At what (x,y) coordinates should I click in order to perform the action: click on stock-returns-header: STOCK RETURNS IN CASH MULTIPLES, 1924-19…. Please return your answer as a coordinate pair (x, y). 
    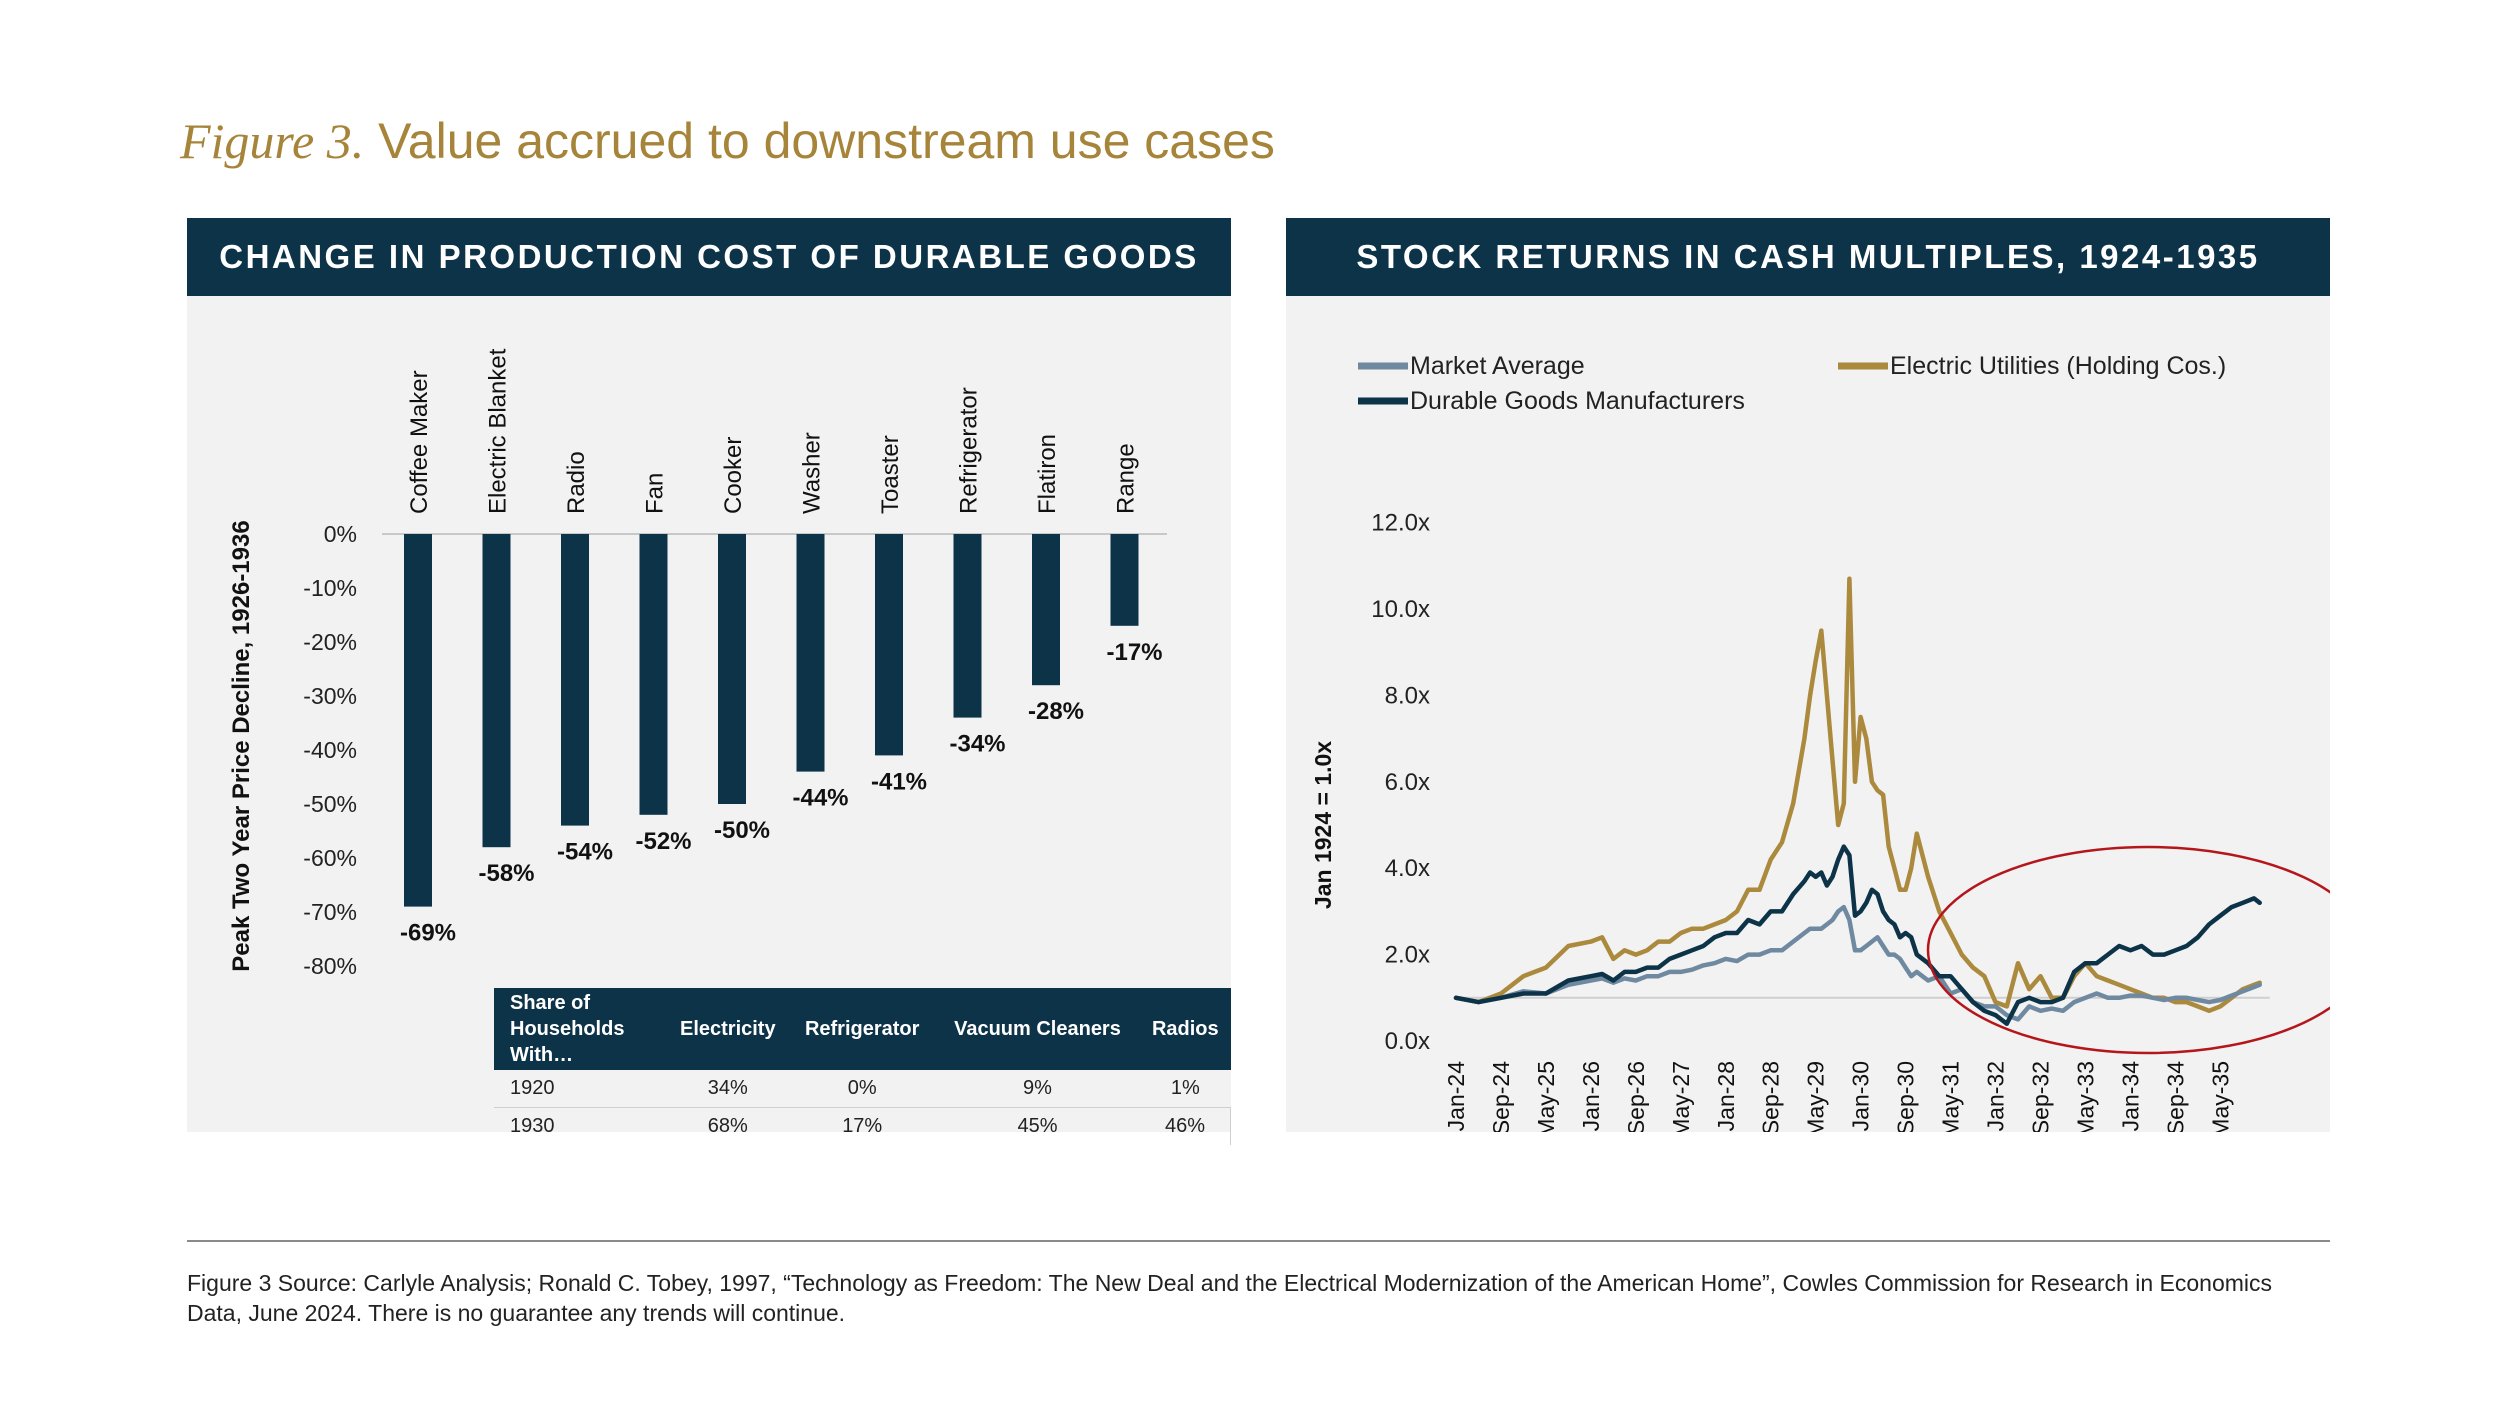
    Looking at the image, I should click on (1808, 257).